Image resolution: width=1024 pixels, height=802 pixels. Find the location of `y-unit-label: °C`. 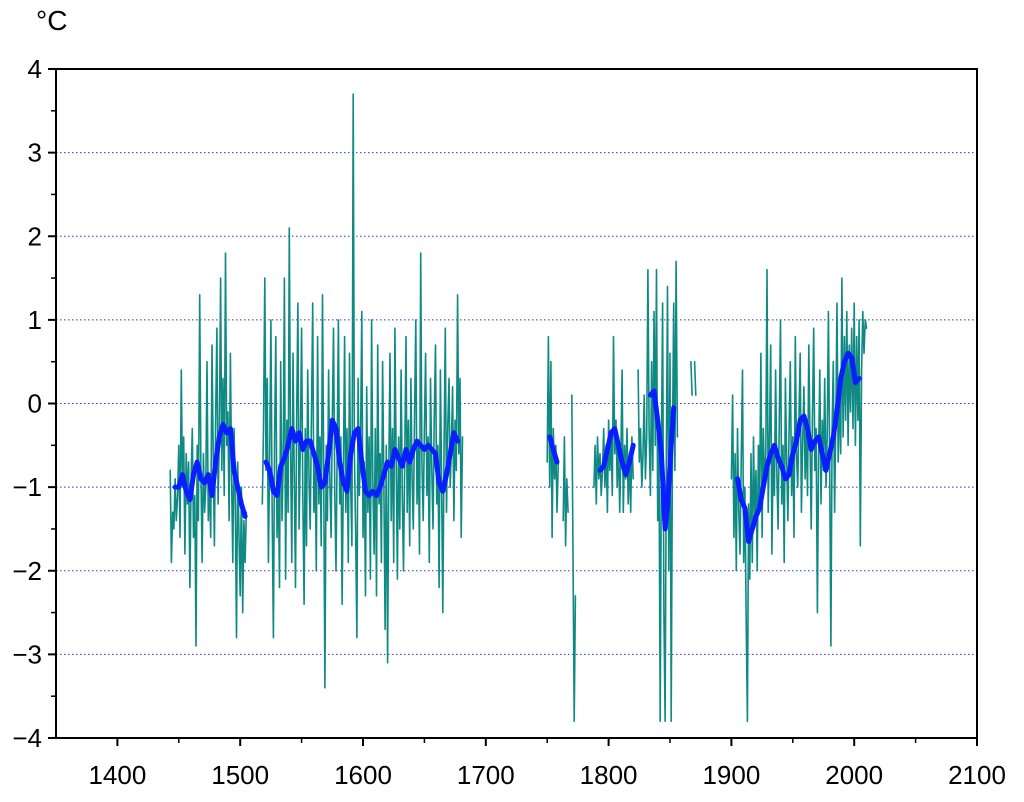

y-unit-label: °C is located at coordinates (51, 20).